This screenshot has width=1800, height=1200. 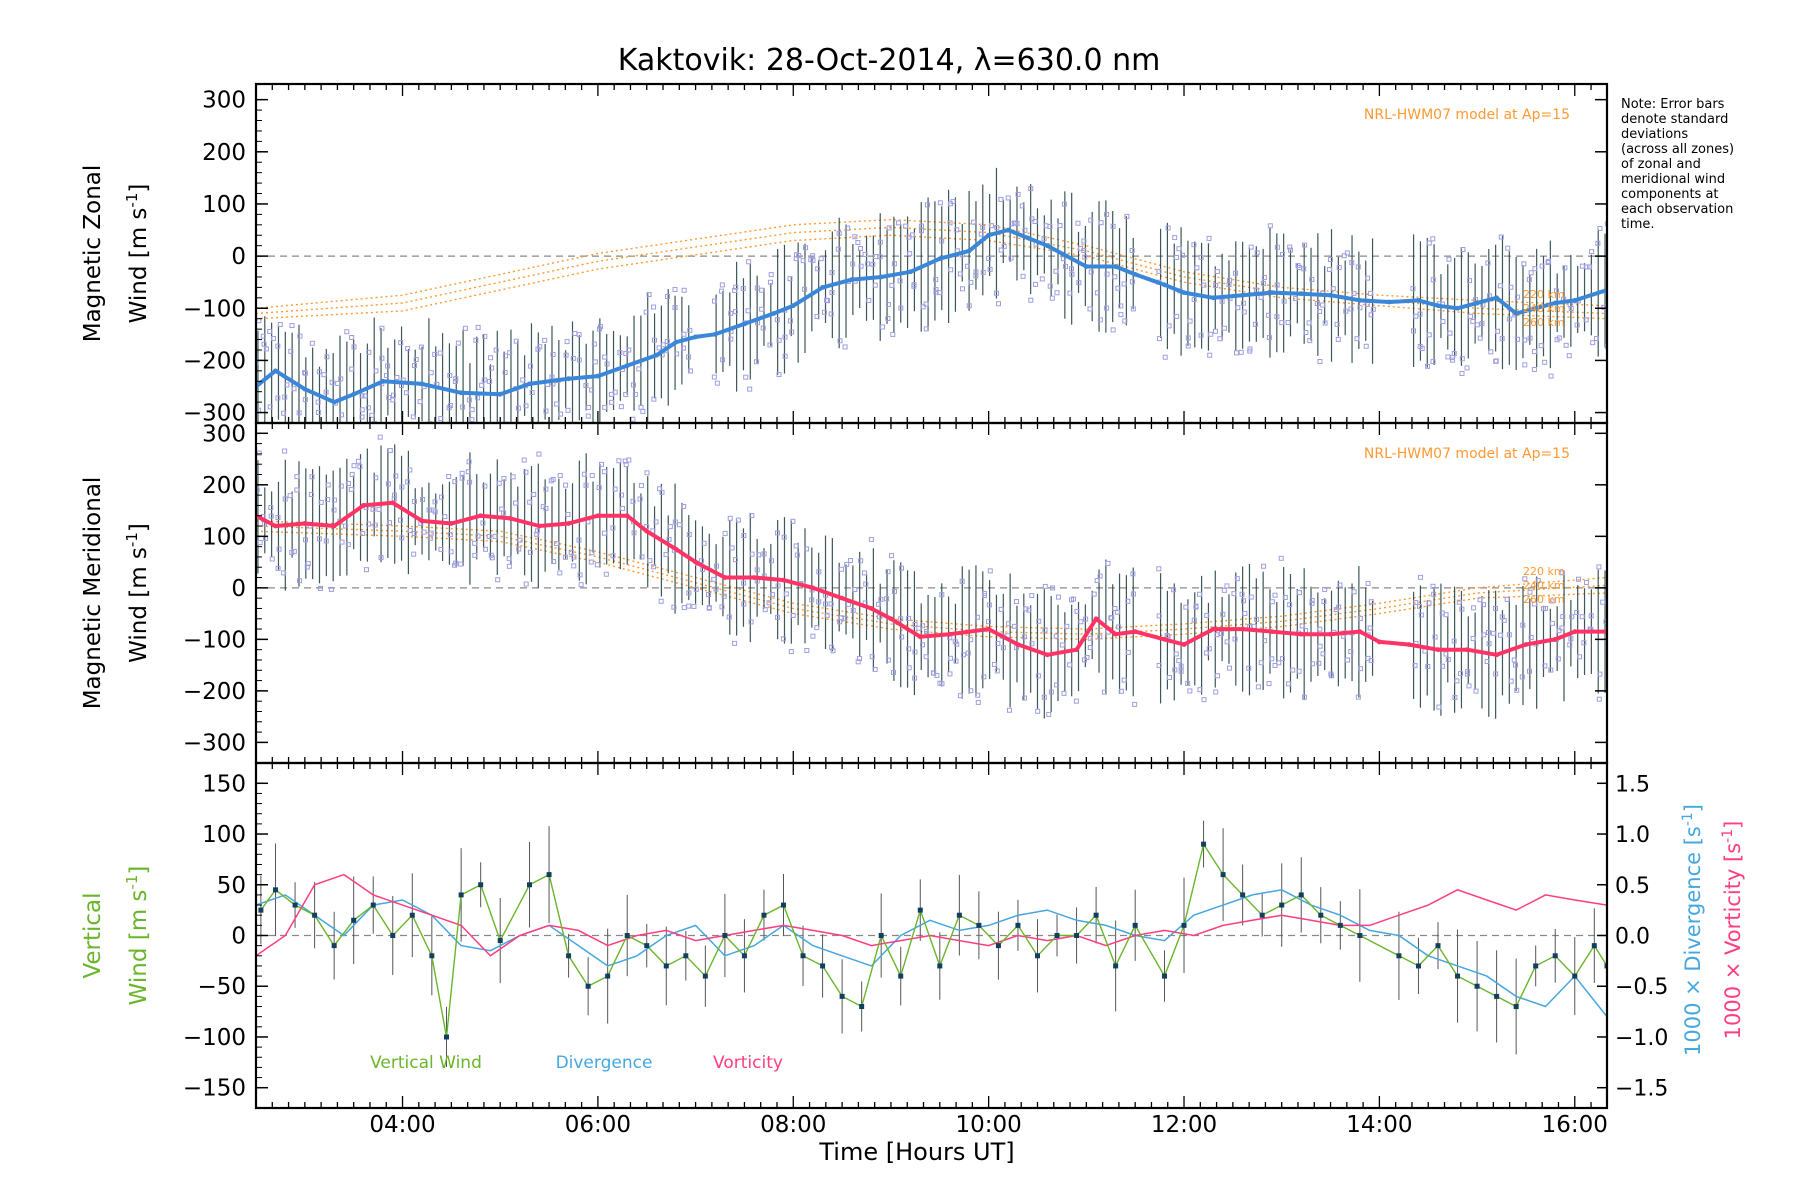 I want to click on y-axis-label-line1: Vertical, so click(x=93, y=935).